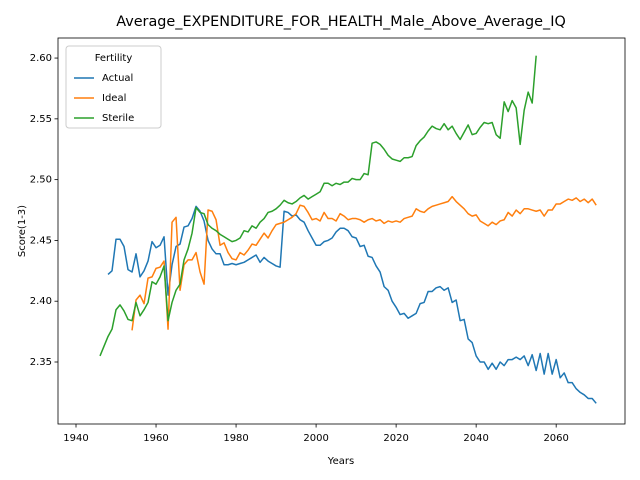 The image size is (640, 480). I want to click on y-tick-label: 2.60, so click(41, 58).